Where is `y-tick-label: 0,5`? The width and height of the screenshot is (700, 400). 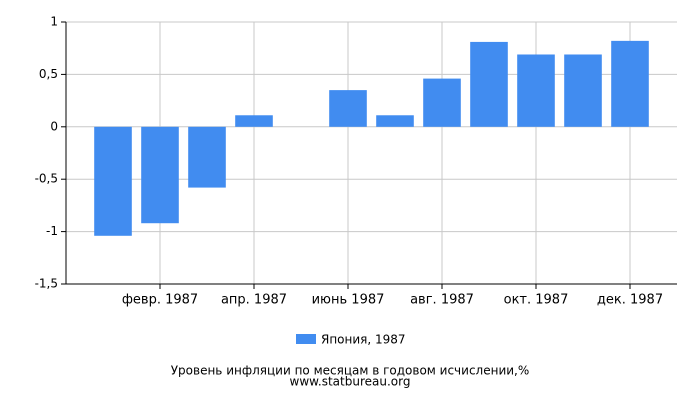
y-tick-label: 0,5 is located at coordinates (48, 74).